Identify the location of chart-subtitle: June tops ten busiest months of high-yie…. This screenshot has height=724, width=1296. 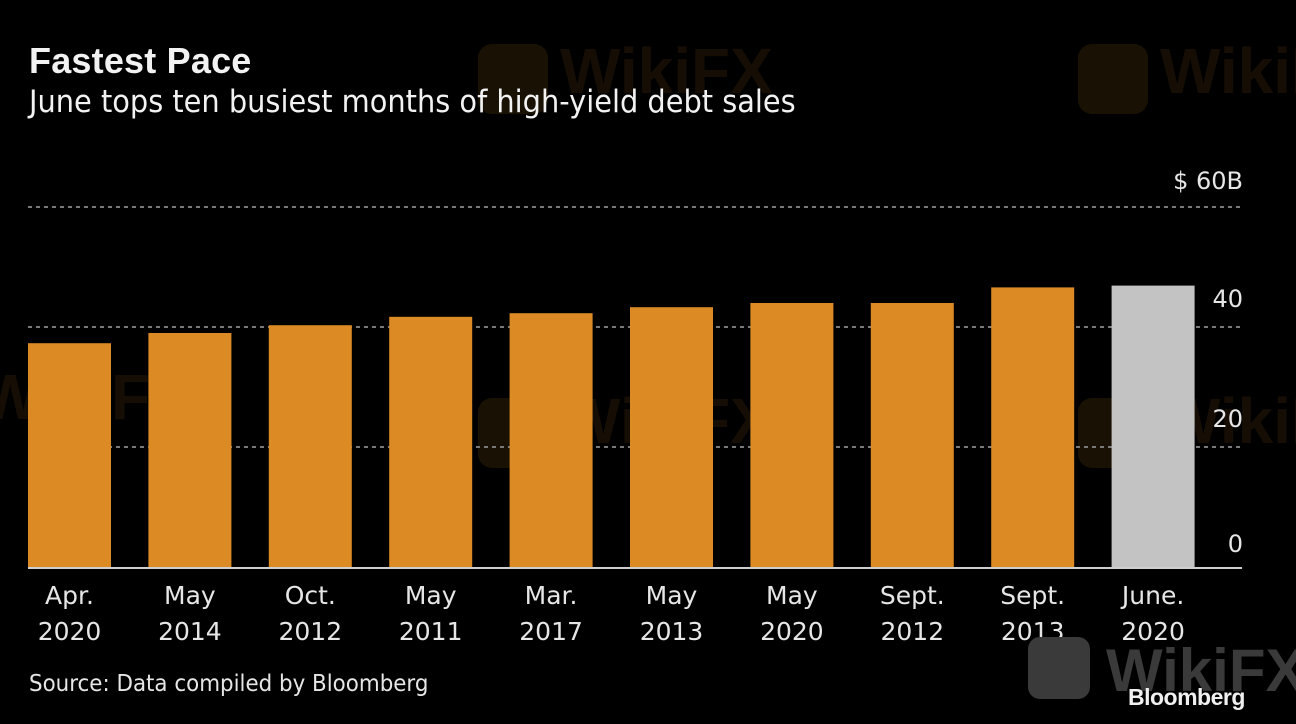
(412, 102).